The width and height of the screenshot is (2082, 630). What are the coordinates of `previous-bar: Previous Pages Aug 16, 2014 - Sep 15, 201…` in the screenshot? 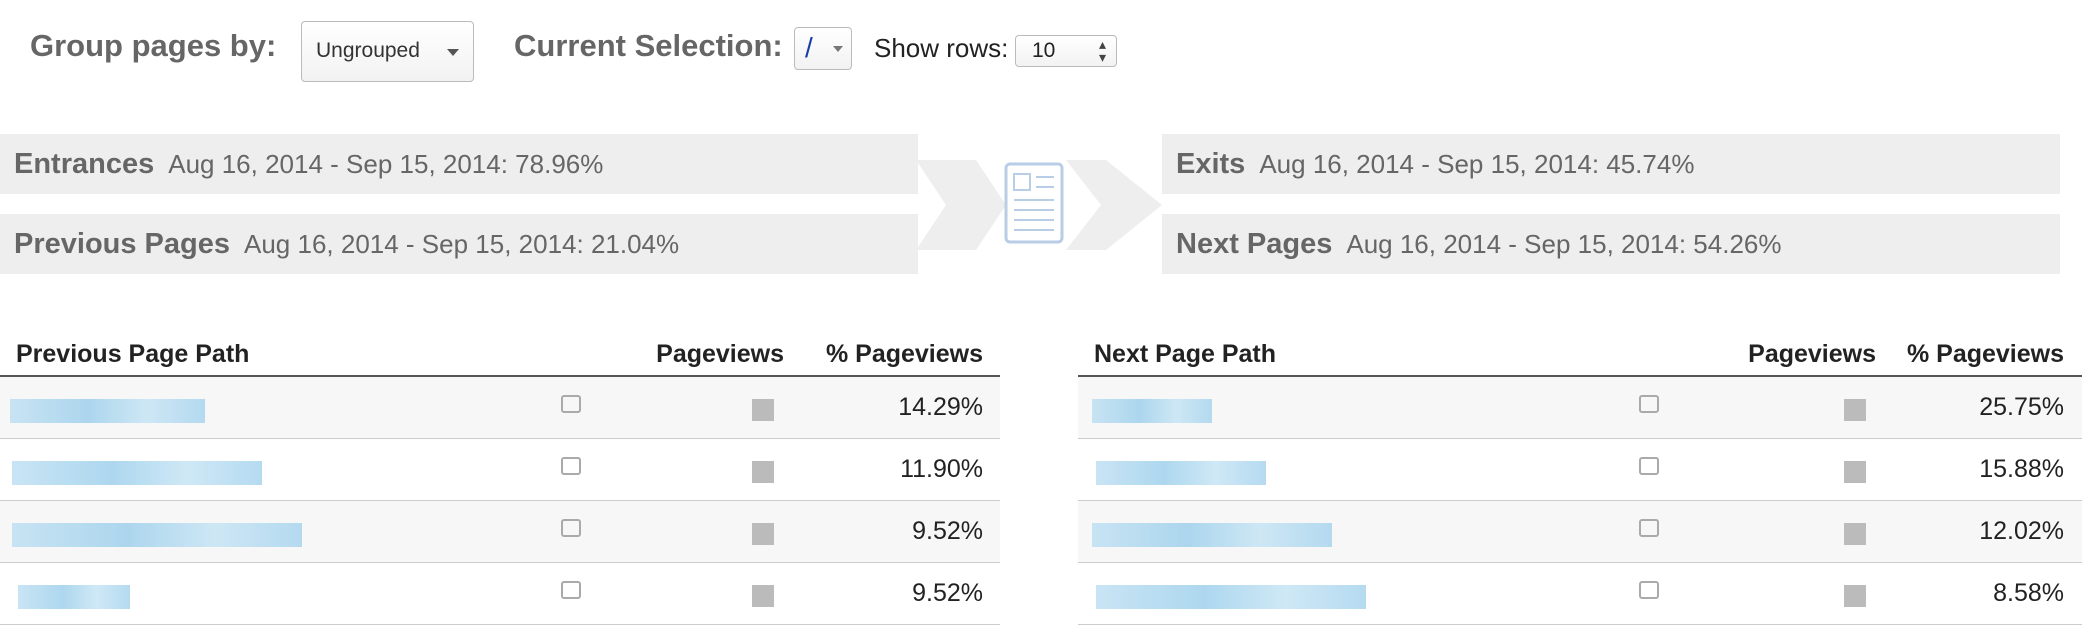 It's located at (459, 244).